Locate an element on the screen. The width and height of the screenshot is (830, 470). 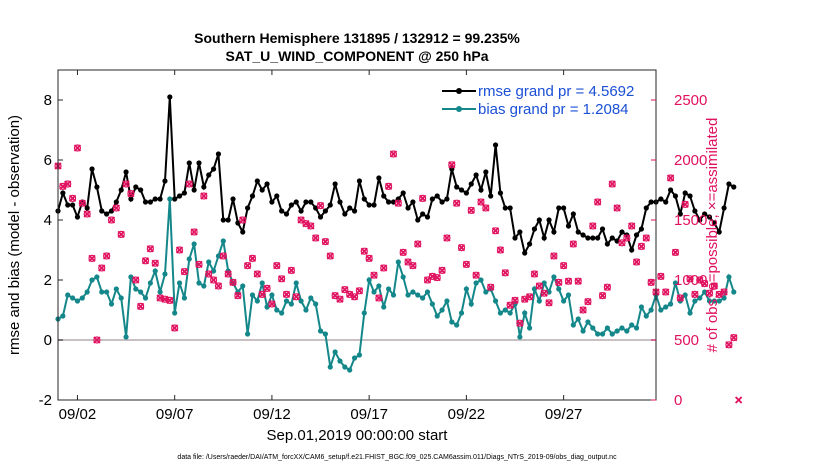
y-right-tick-label: 1500 is located at coordinates (690, 220).